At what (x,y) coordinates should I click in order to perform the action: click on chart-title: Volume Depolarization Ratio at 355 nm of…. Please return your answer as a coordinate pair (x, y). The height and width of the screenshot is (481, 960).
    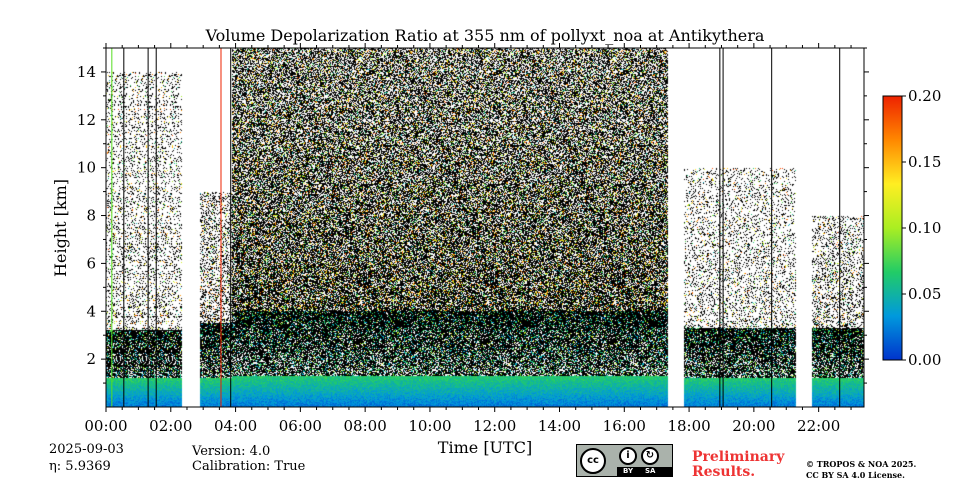
    Looking at the image, I should click on (485, 35).